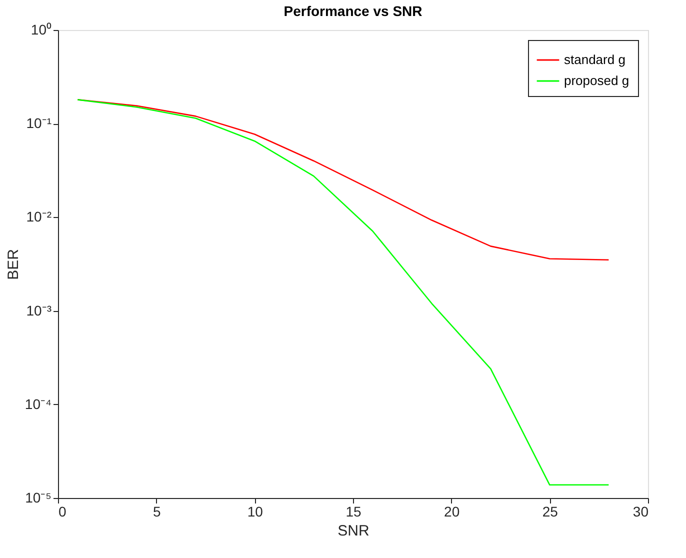 The height and width of the screenshot is (558, 686). Describe the element at coordinates (156, 512) in the screenshot. I see `x-tick-label: 5` at that location.